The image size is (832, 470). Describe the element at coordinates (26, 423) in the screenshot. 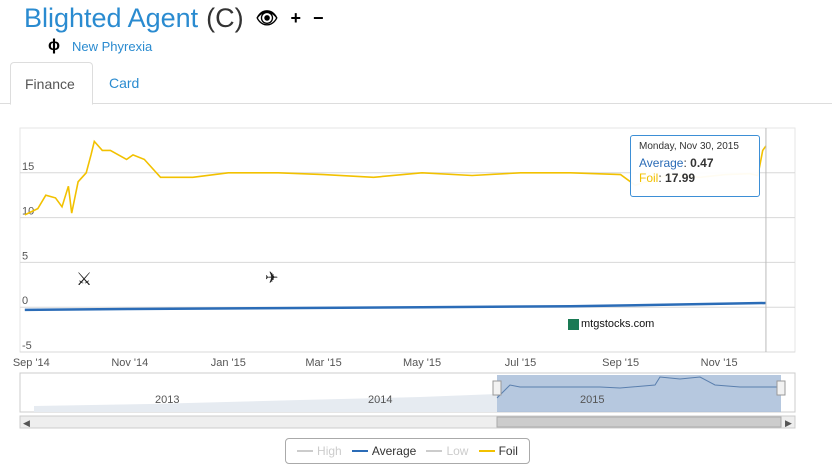

I see `scroll-left-arrow: ◀` at that location.